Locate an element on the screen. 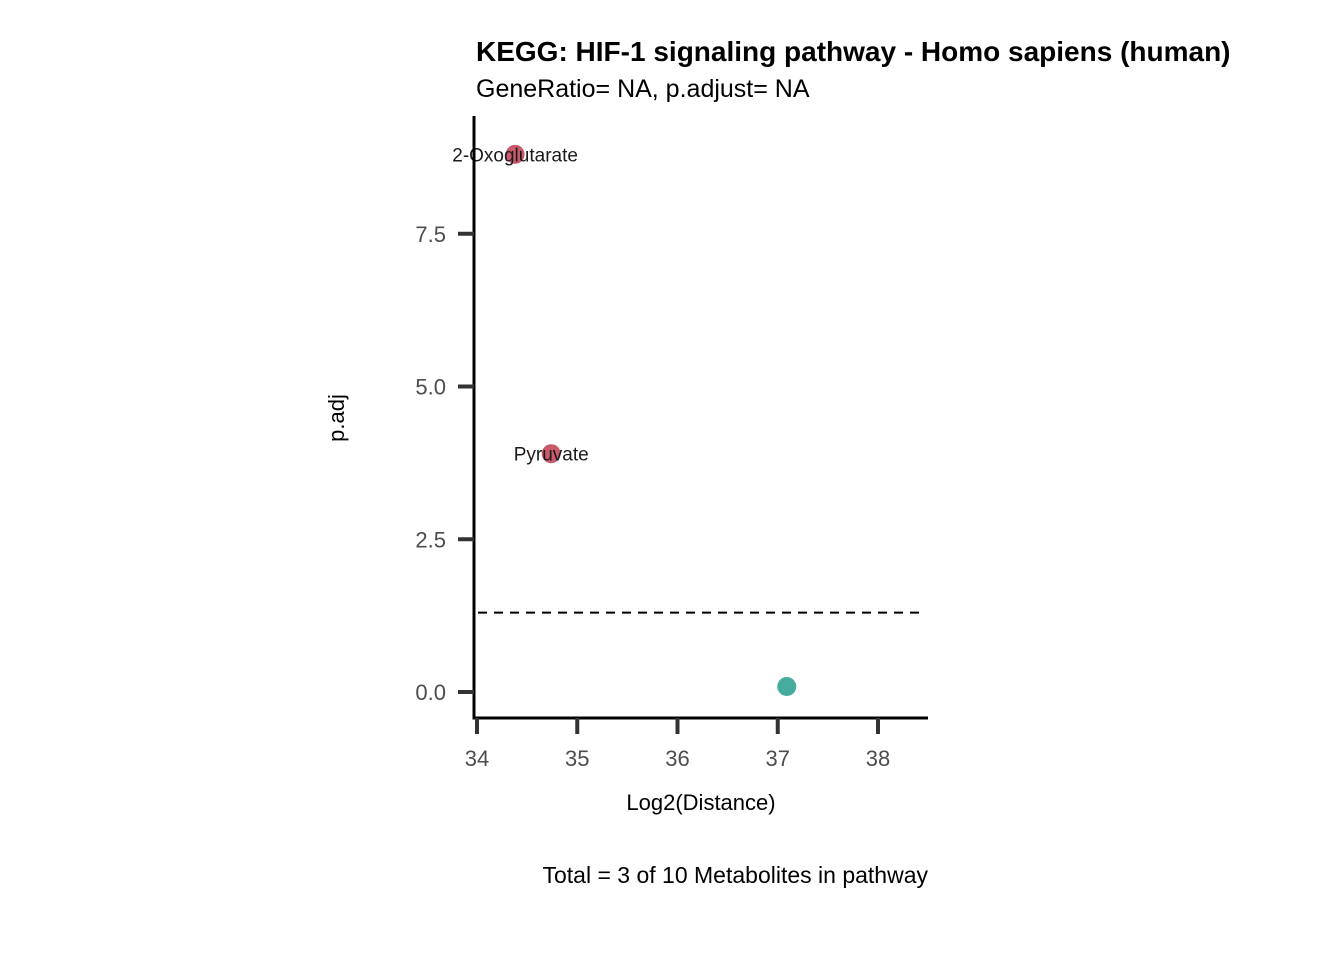 The height and width of the screenshot is (960, 1344). point-label: 2-Oxoglutarate is located at coordinates (515, 155).